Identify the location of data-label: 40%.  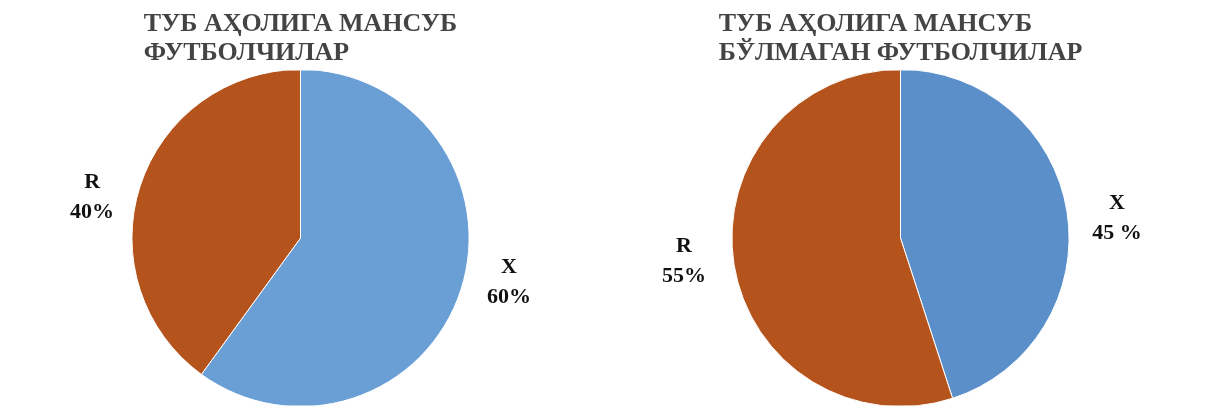
(92, 210).